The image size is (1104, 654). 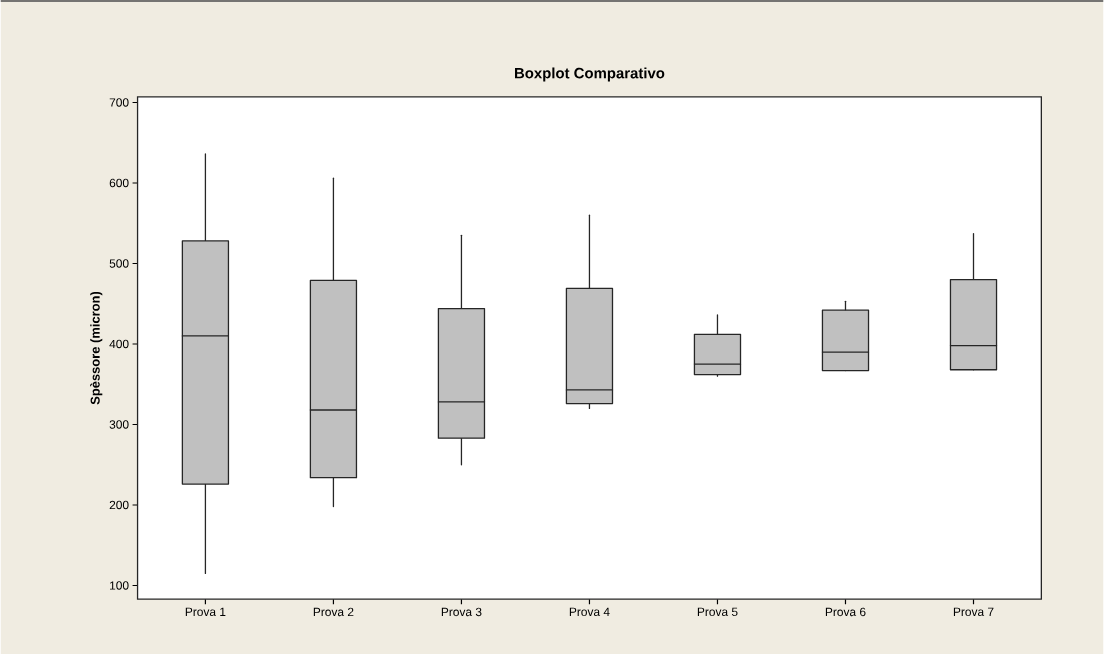 What do you see at coordinates (845, 612) in the screenshot?
I see `x-tick-label: Prova 6` at bounding box center [845, 612].